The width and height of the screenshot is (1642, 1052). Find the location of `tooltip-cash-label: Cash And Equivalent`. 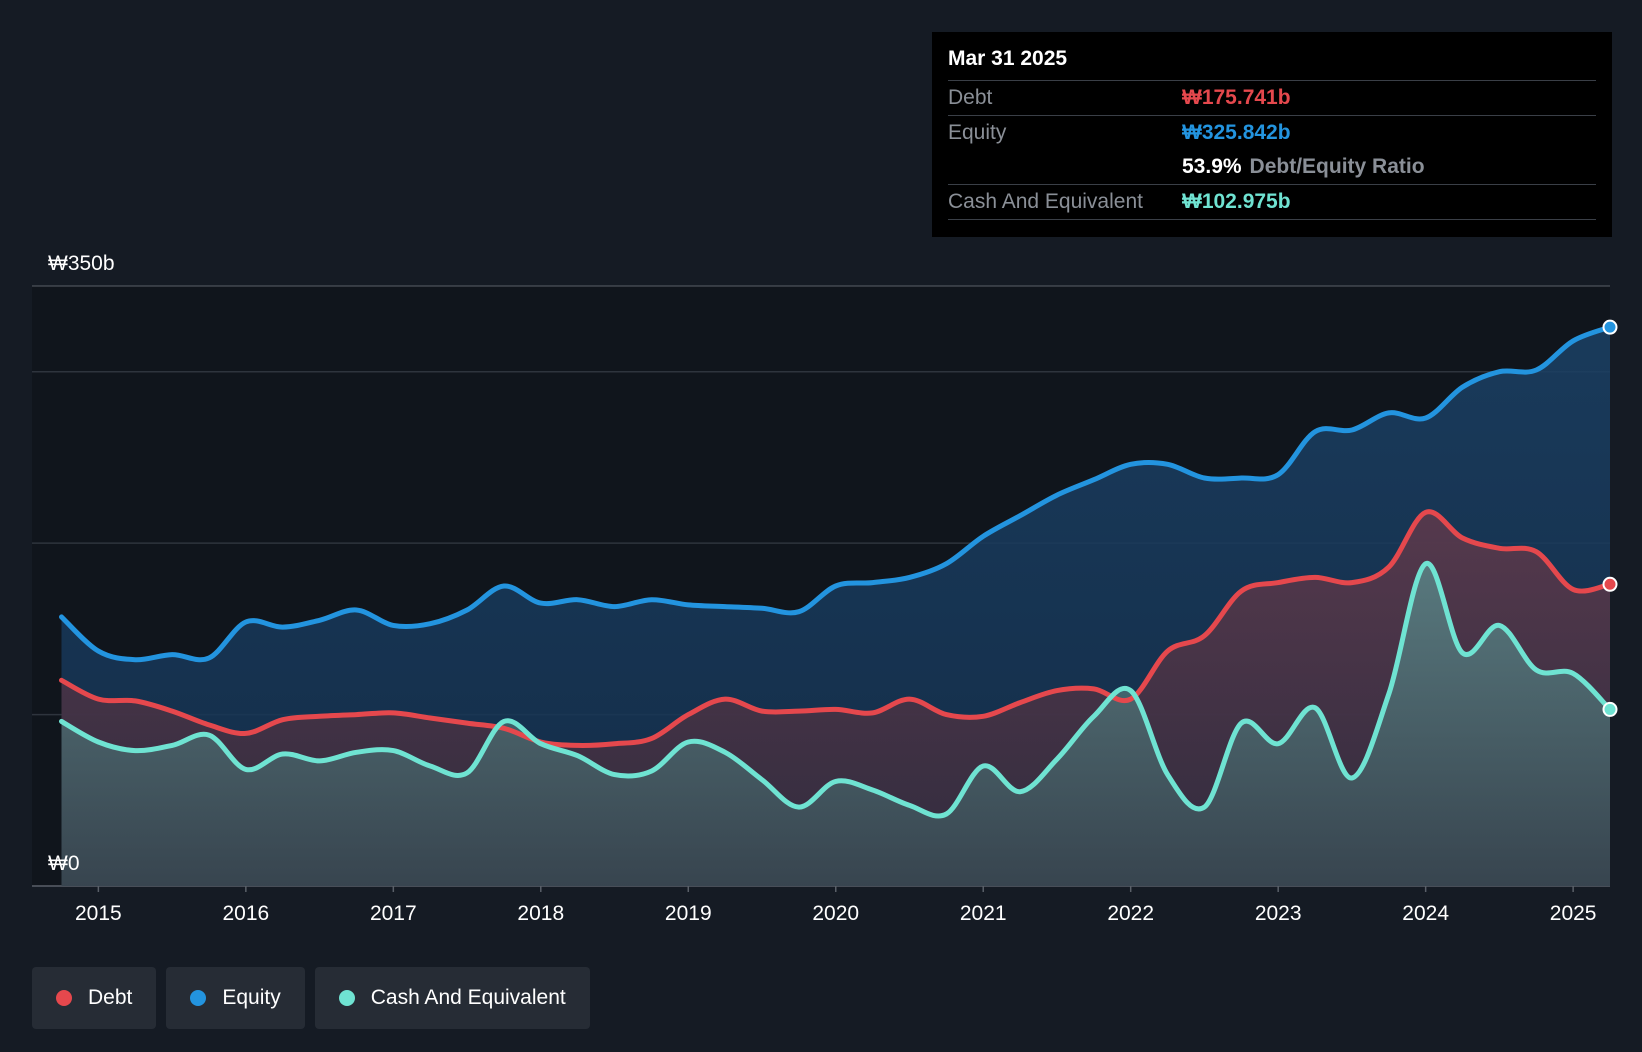

tooltip-cash-label: Cash And Equivalent is located at coordinates (1045, 201).